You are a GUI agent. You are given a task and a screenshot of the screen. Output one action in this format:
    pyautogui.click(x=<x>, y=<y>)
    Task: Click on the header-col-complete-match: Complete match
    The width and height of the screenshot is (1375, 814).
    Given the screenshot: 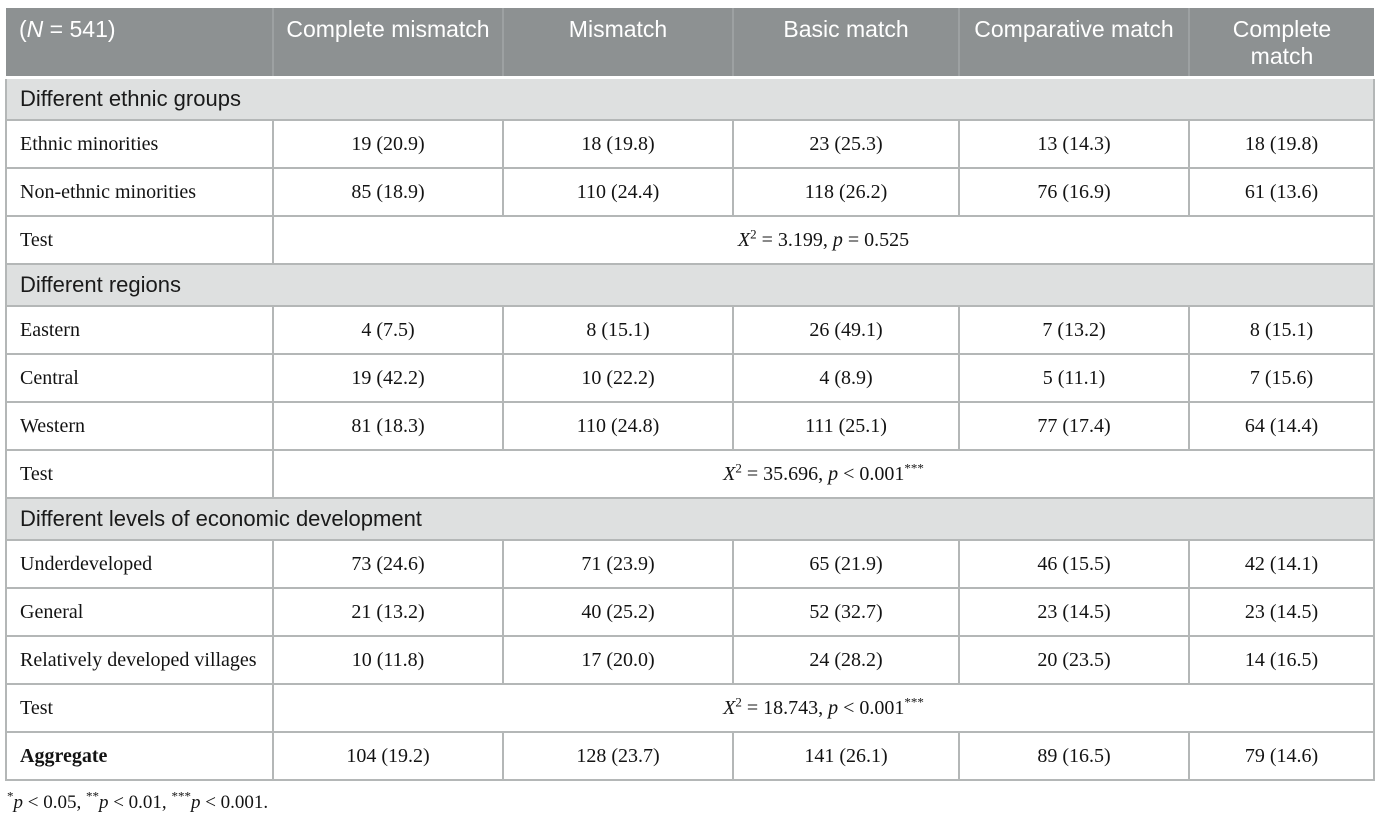 What is the action you would take?
    pyautogui.click(x=1281, y=43)
    